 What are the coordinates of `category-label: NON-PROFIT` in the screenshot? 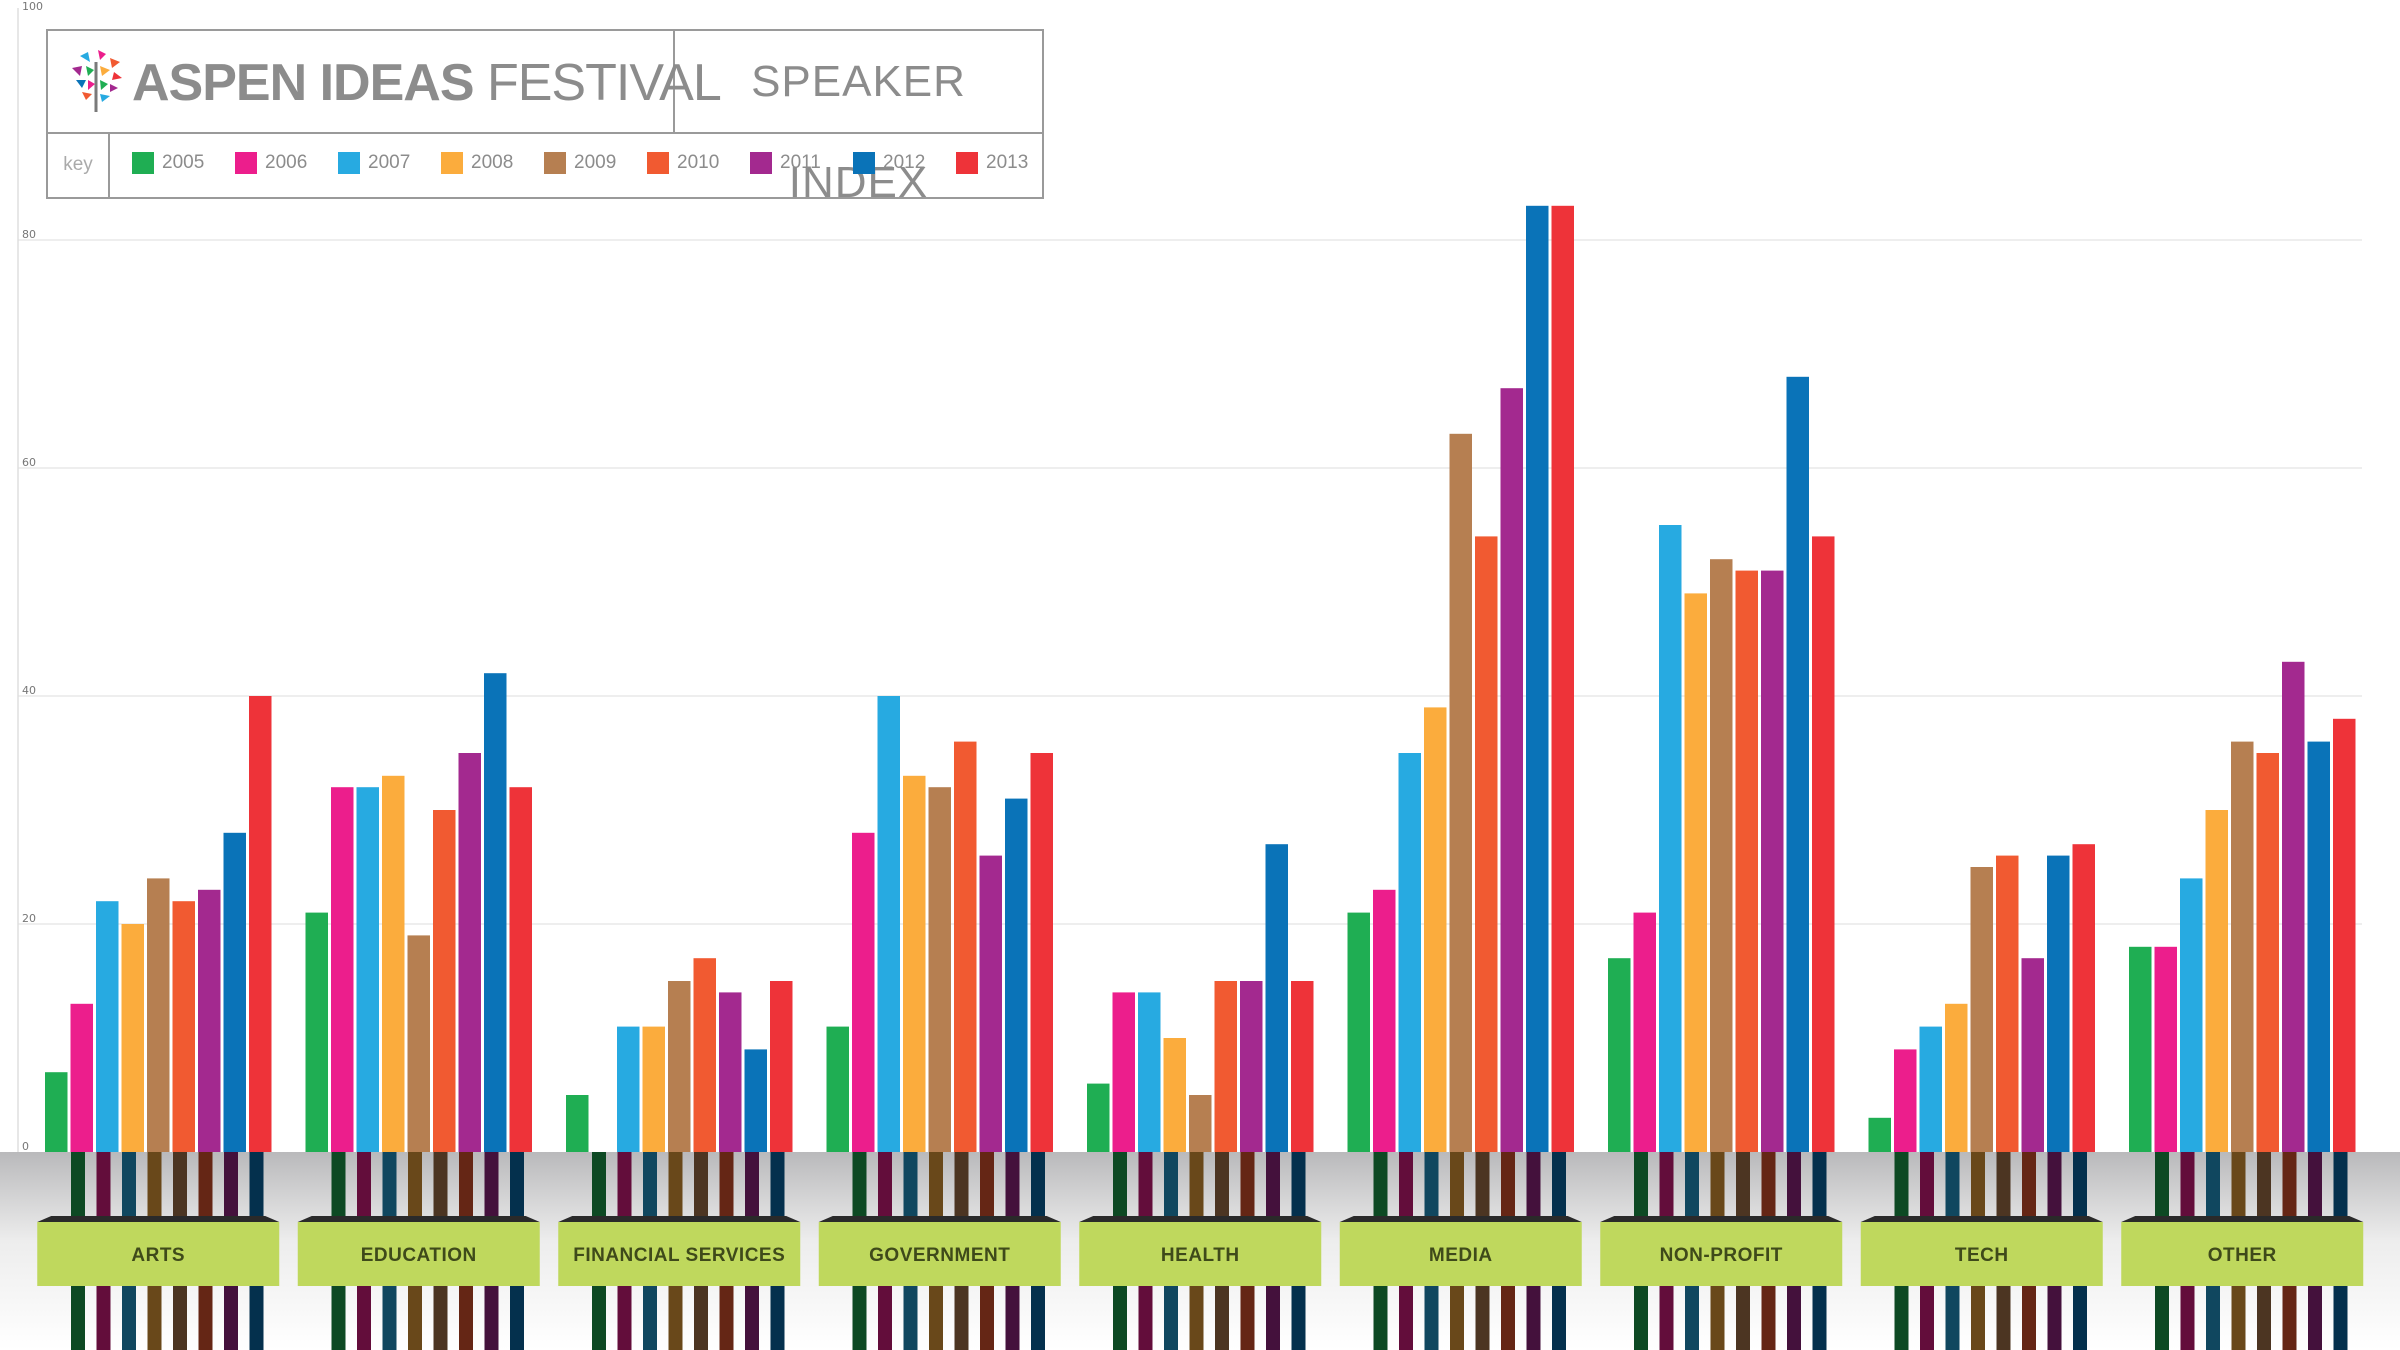 It's located at (1721, 1255).